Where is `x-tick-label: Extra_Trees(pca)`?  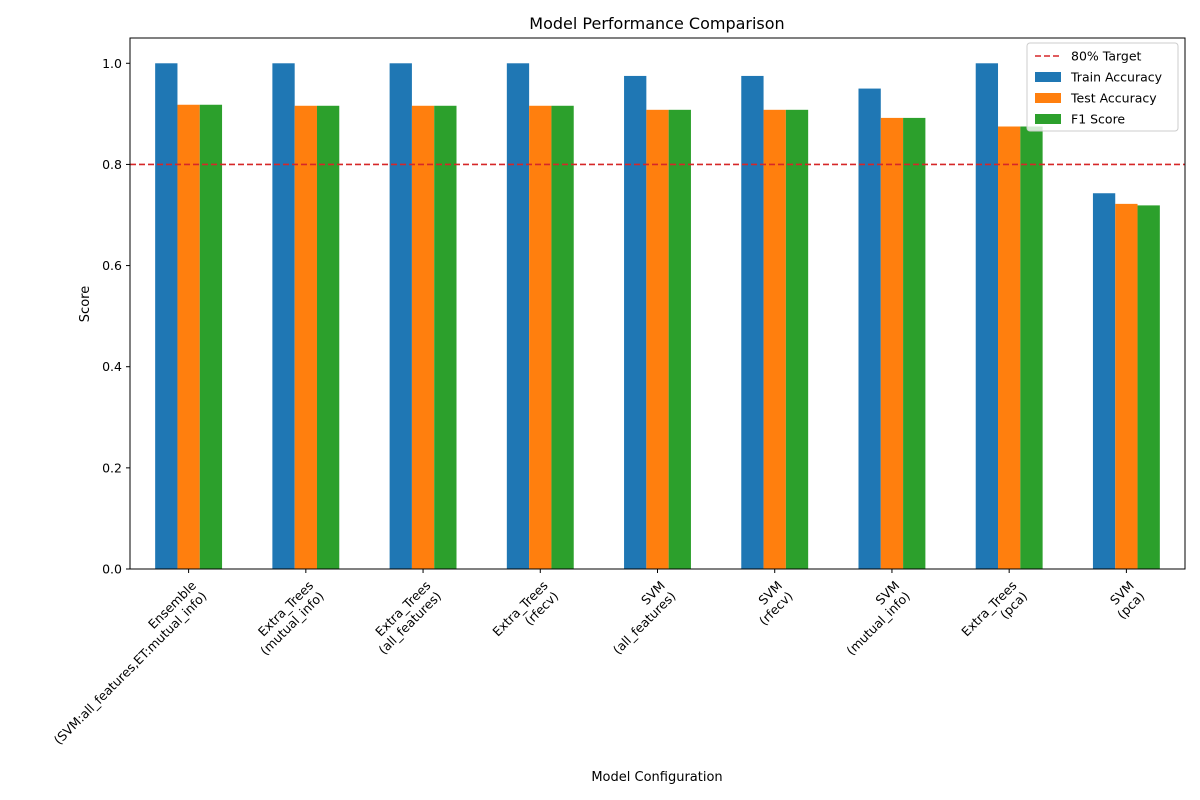
x-tick-label: Extra_Trees(pca) is located at coordinates (994, 614).